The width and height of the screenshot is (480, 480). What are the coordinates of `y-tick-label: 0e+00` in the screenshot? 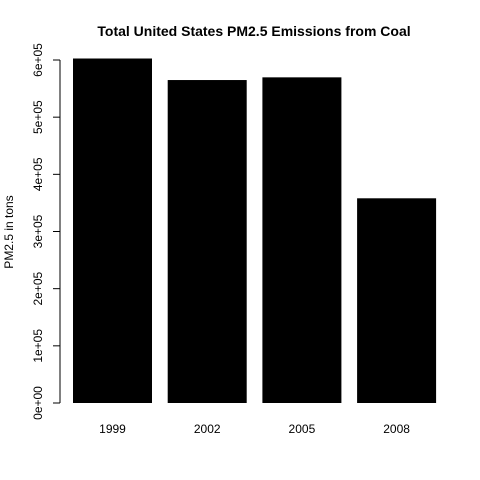 It's located at (38, 403).